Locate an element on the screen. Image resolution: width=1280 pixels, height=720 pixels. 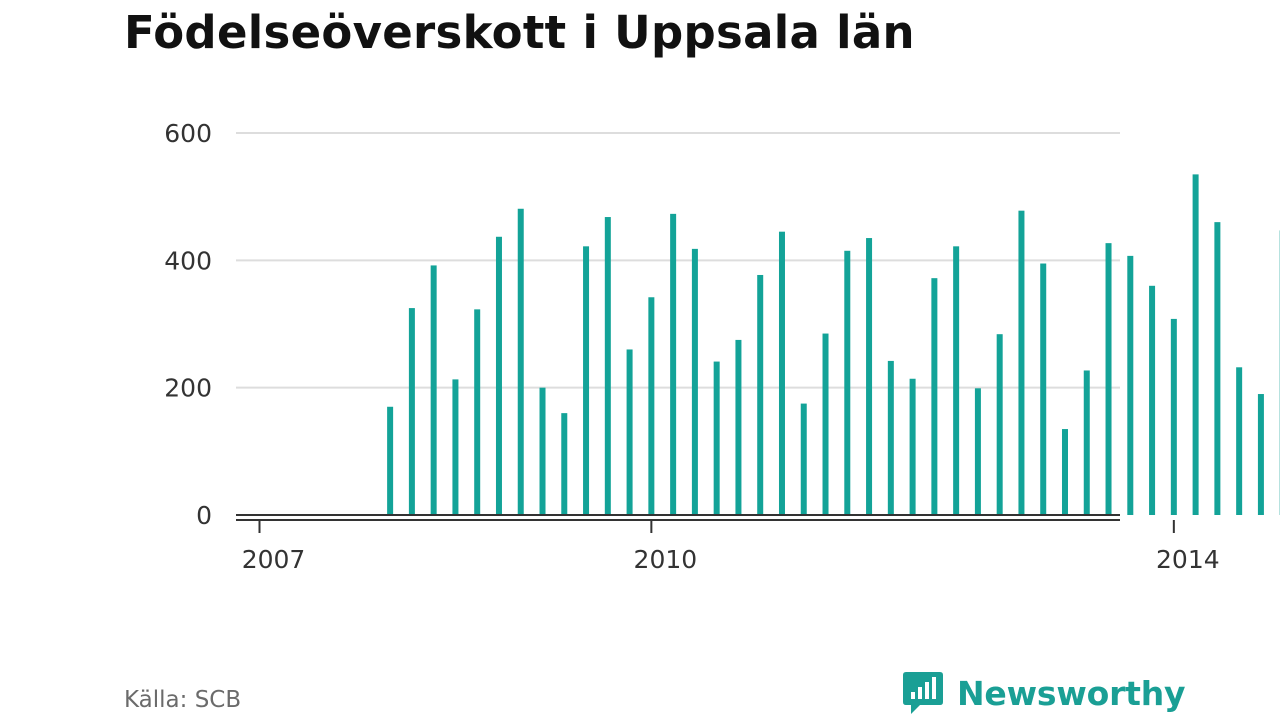
x-tick-label: 2007 is located at coordinates (274, 559).